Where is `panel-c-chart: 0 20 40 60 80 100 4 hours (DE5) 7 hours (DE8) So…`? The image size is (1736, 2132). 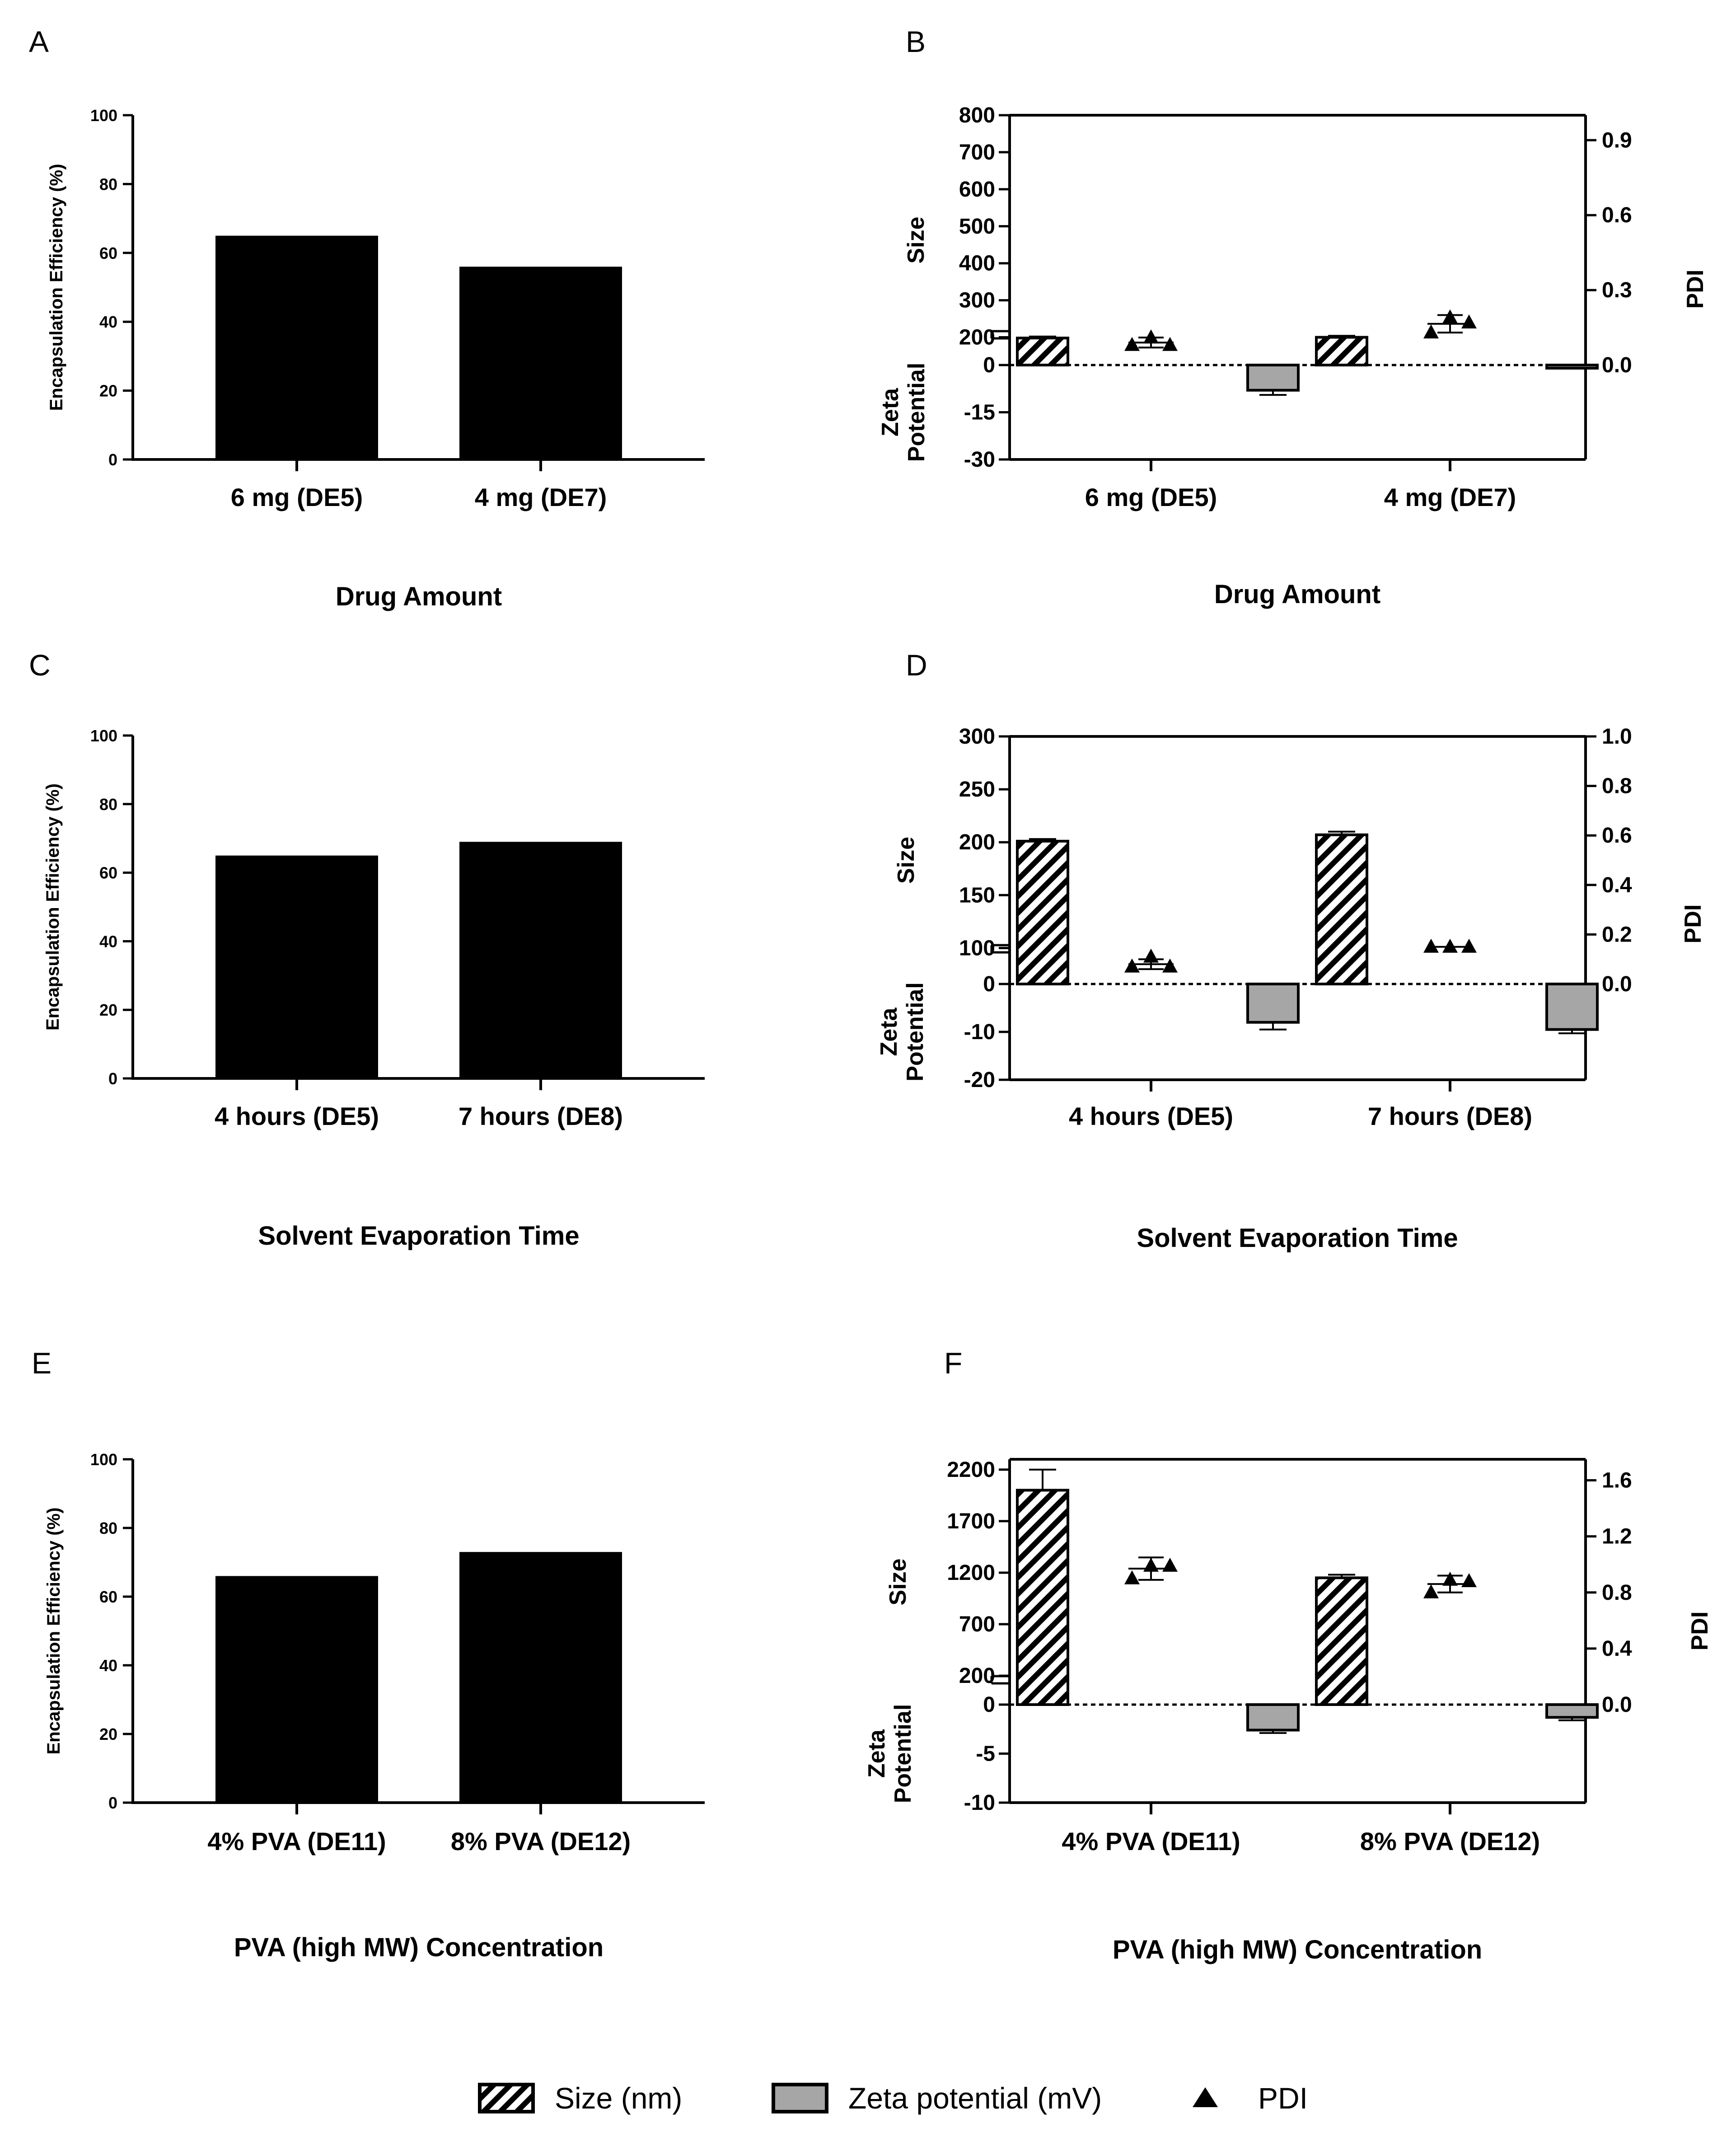
panel-c-chart: 0 20 40 60 80 100 4 hours (DE5) 7 hours (DE8) So… is located at coordinates (374, 988).